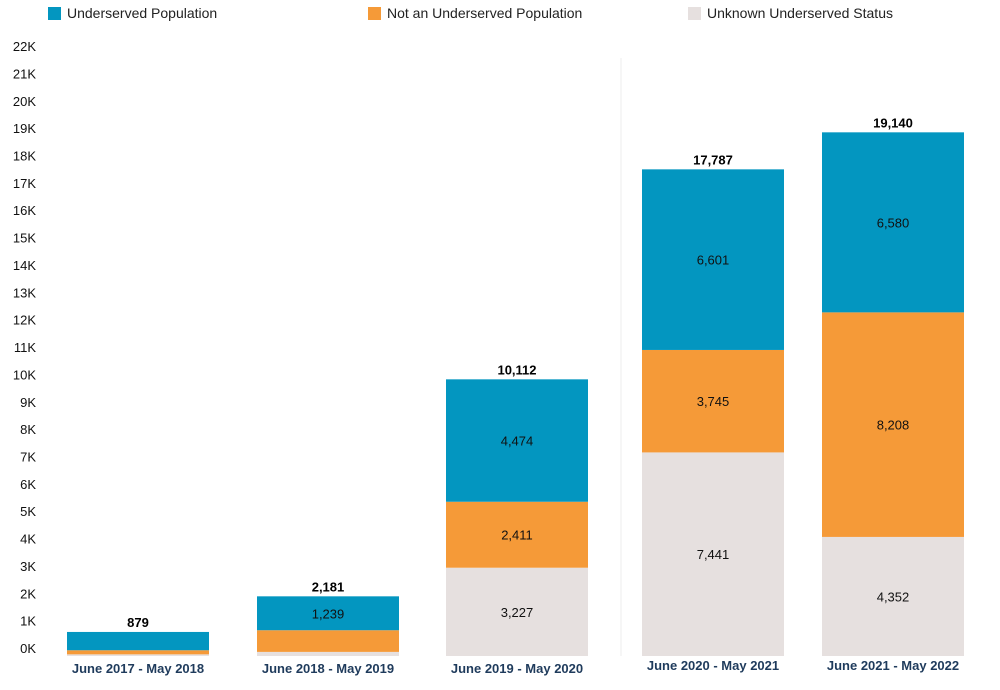 This screenshot has height=690, width=1000. I want to click on legend-item-unknown: Unknown Underserved Status, so click(790, 13).